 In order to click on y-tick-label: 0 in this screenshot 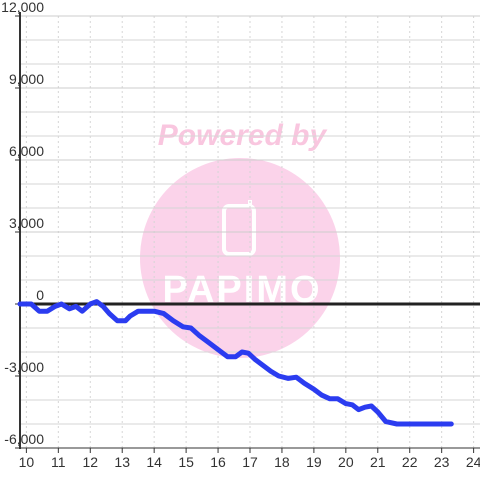, I will do `click(40, 295)`.